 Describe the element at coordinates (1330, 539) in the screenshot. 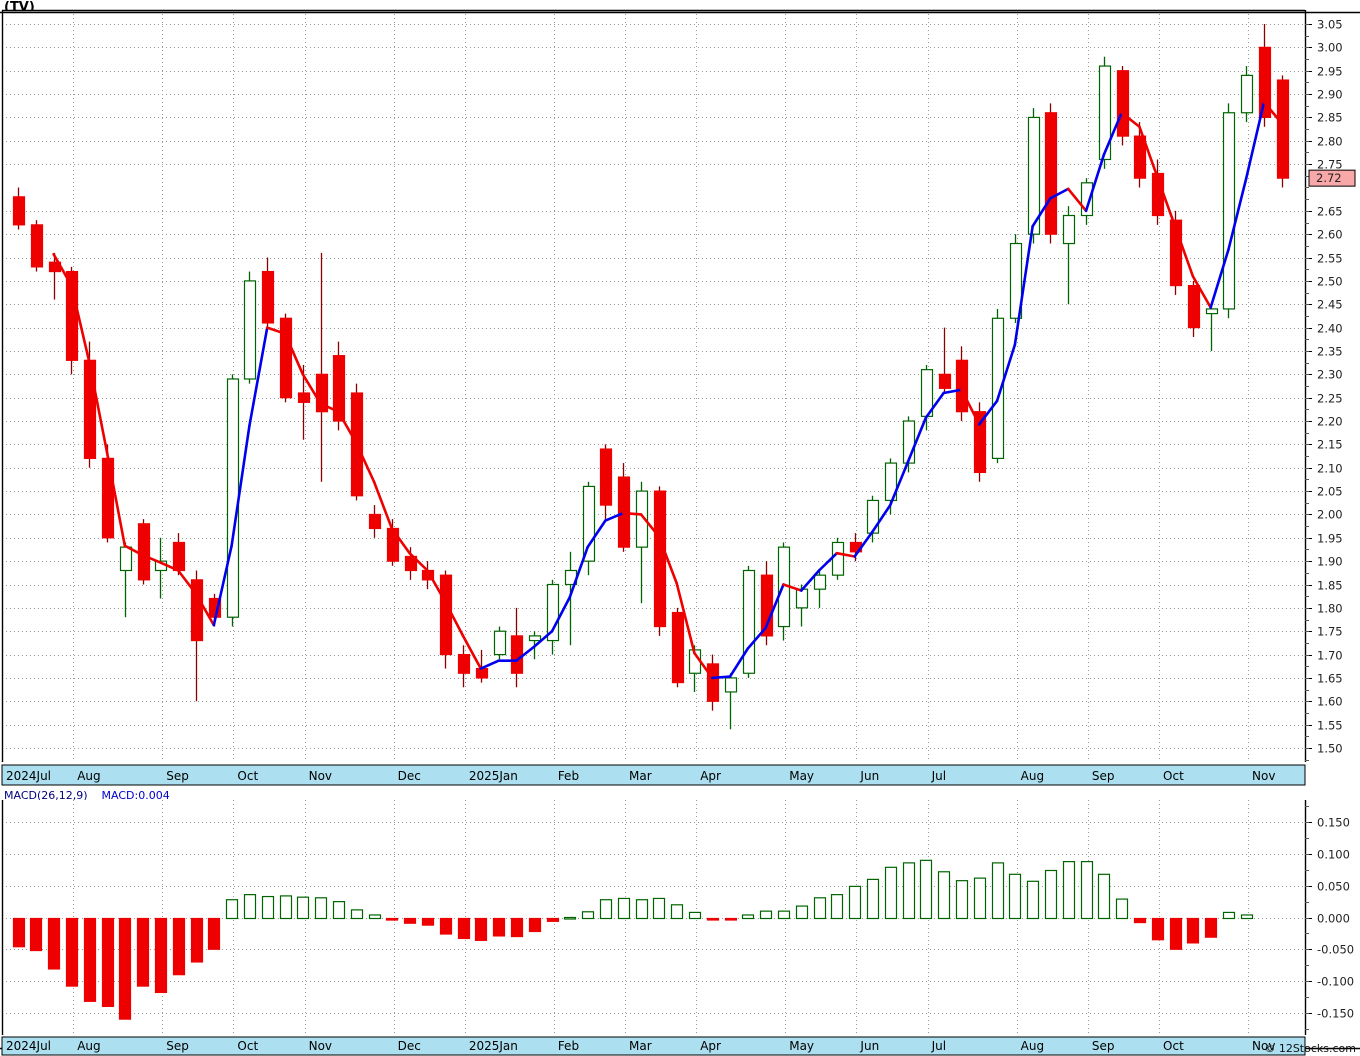

I see `svg-text: 1.95` at that location.